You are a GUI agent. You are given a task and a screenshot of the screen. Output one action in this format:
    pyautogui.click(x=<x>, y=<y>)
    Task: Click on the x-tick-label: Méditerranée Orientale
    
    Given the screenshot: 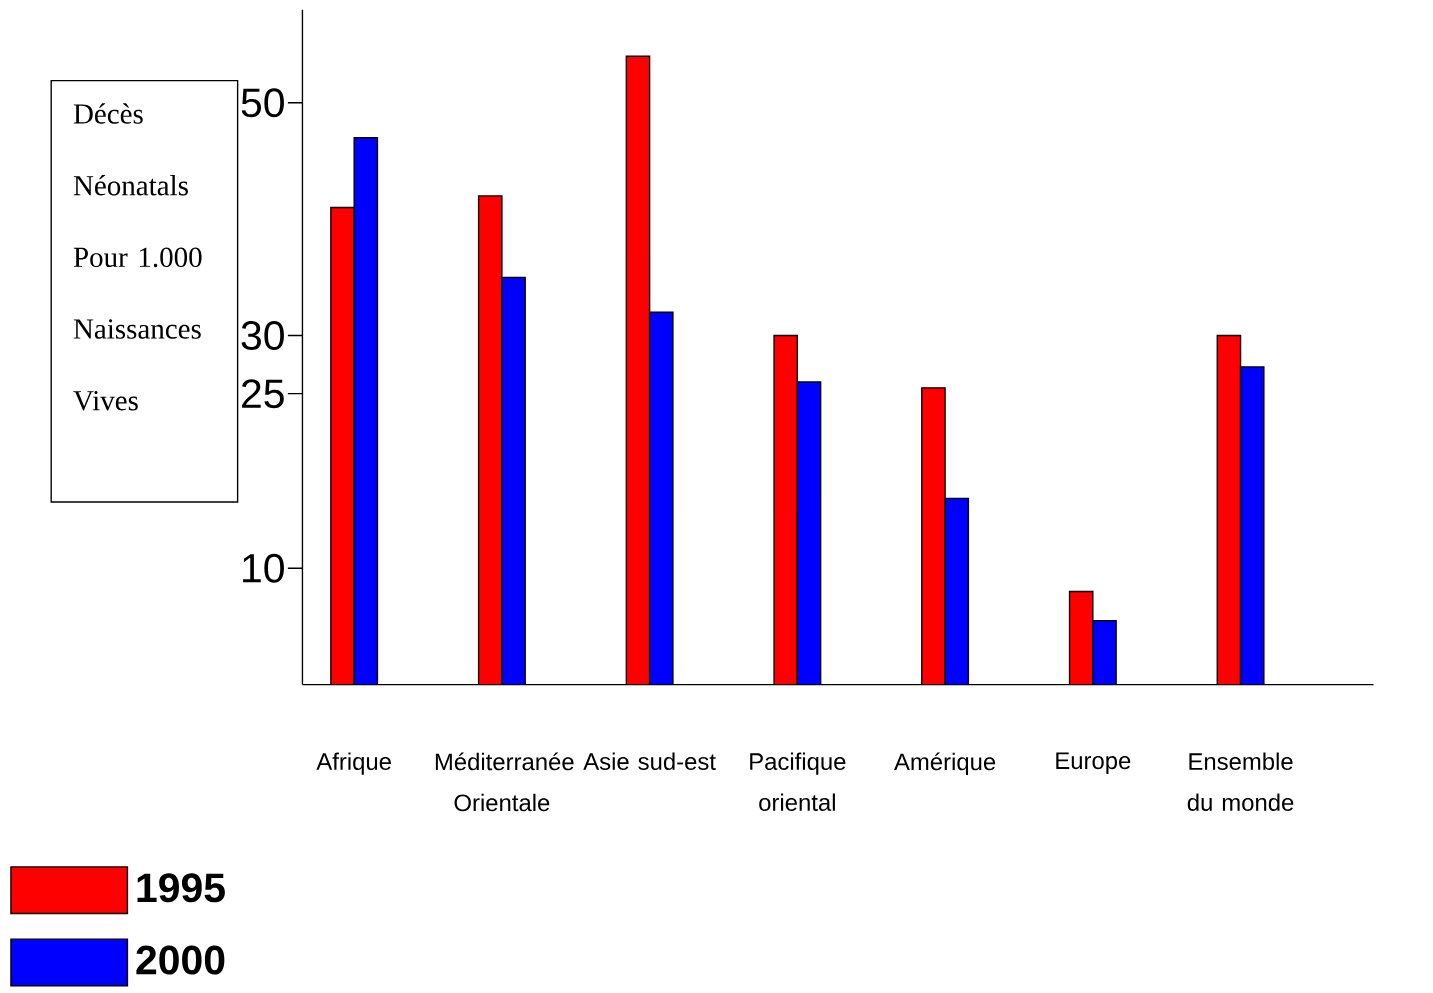 What is the action you would take?
    pyautogui.click(x=504, y=782)
    